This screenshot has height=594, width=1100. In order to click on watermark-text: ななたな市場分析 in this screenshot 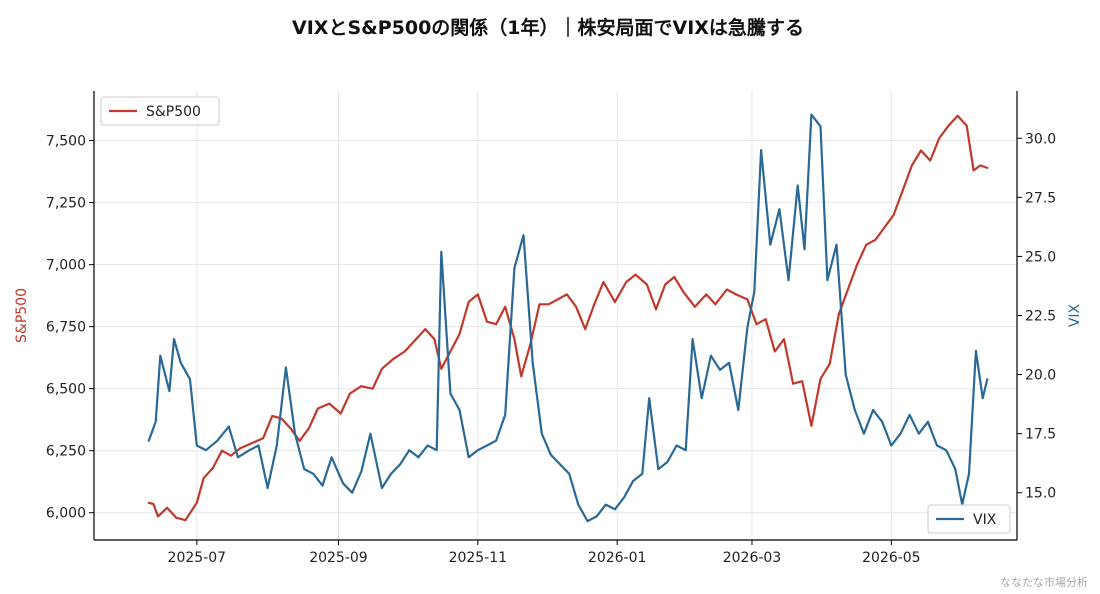, I will do `click(1044, 582)`.